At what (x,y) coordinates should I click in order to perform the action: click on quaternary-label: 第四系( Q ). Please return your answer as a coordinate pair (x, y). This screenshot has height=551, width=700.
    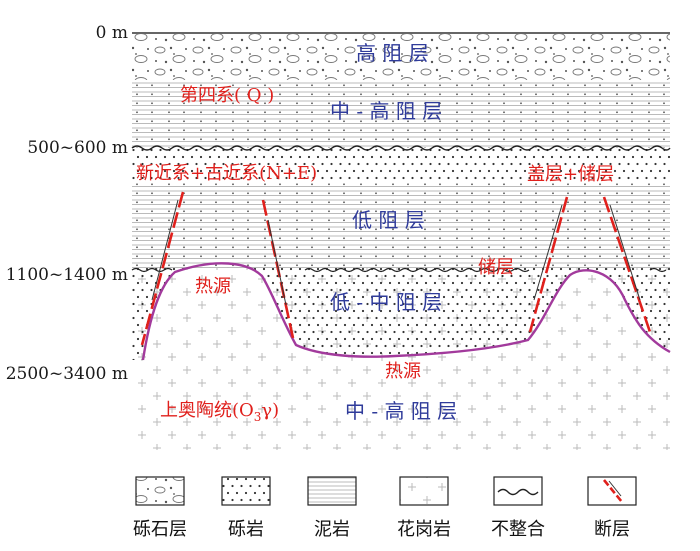
    Looking at the image, I should click on (227, 95).